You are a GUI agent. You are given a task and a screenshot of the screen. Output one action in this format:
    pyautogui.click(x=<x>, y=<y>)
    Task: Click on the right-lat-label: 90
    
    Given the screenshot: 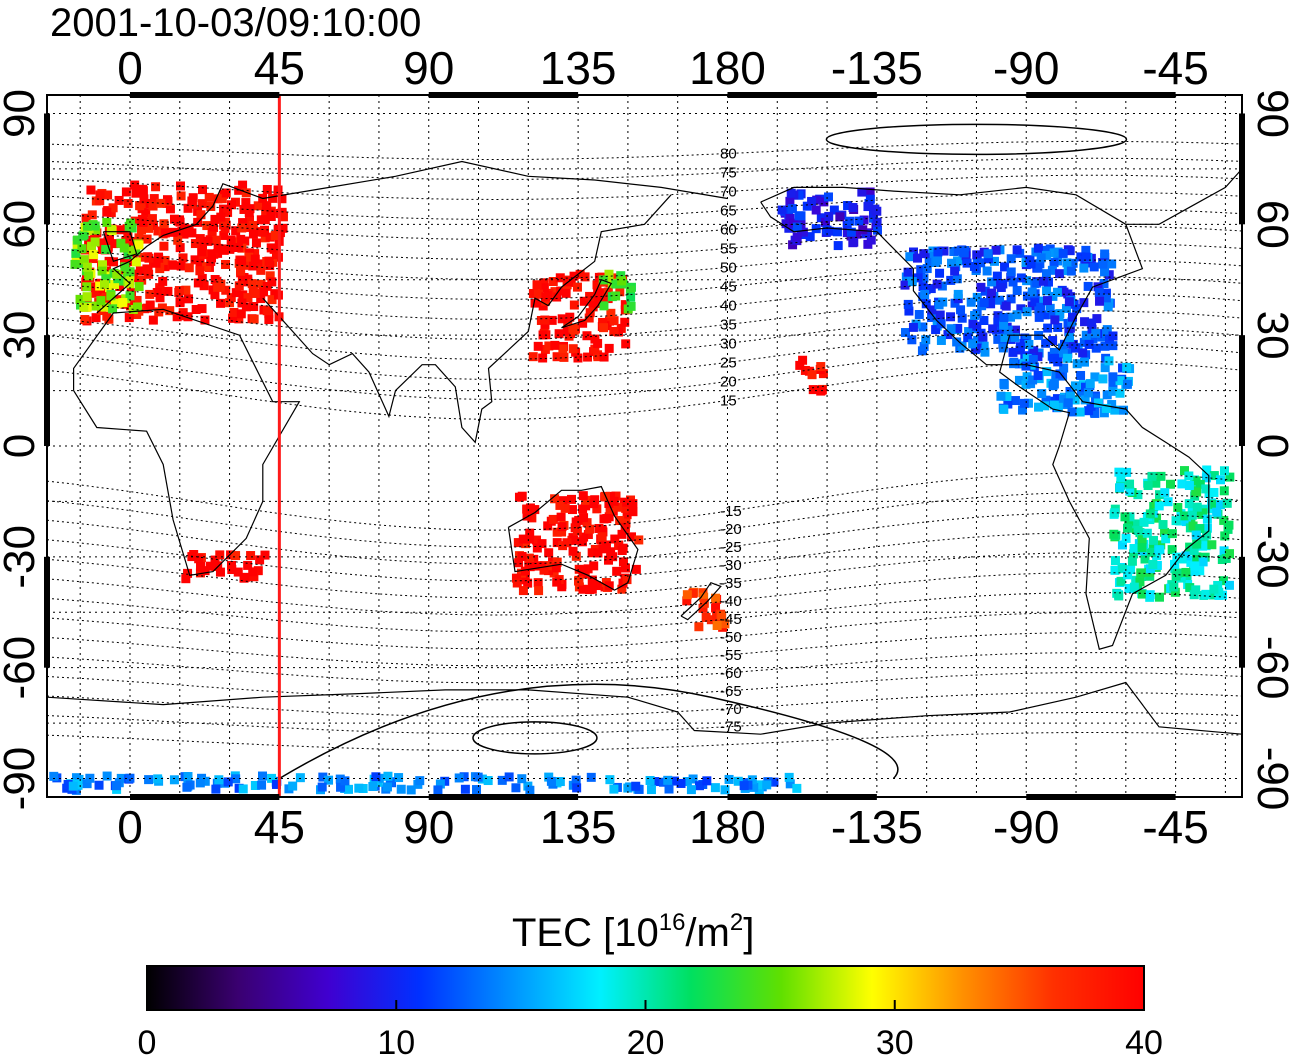 What is the action you would take?
    pyautogui.click(x=1270, y=113)
    